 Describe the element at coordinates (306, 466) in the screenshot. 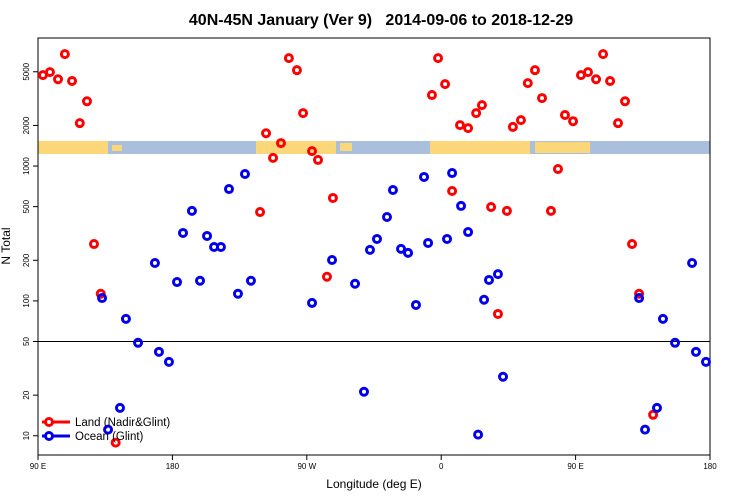

I see `x-tick-label: 90 W` at that location.